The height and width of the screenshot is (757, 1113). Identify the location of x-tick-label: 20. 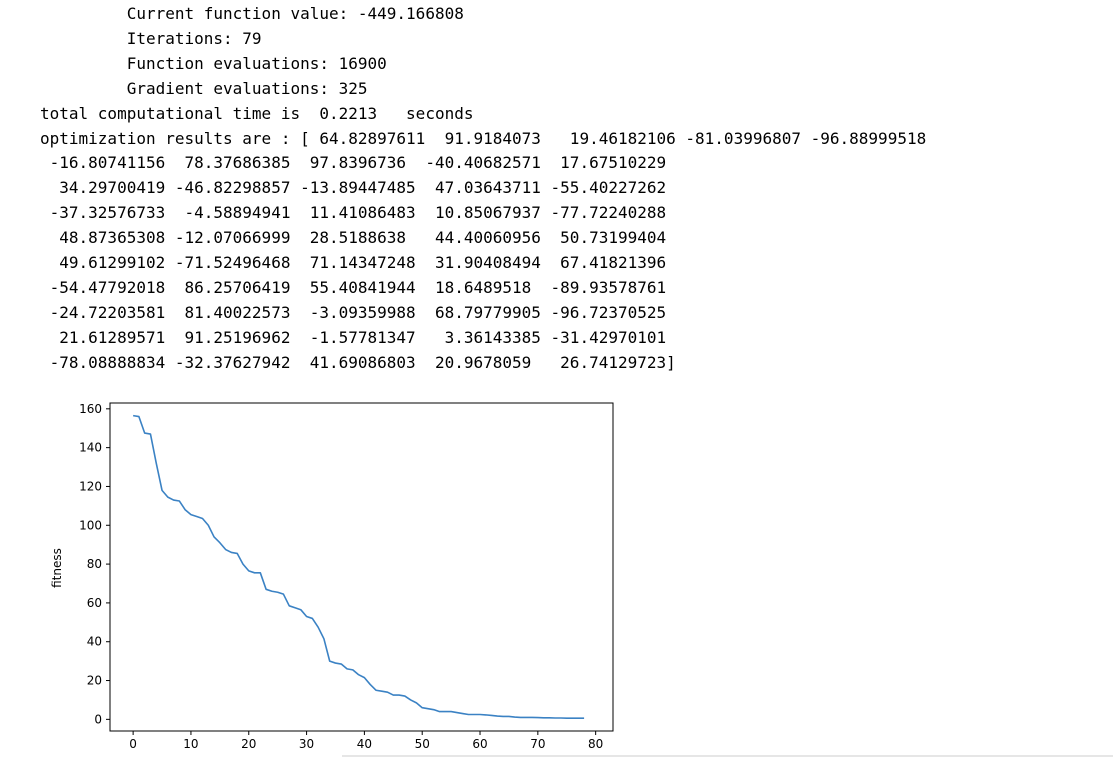
(248, 744).